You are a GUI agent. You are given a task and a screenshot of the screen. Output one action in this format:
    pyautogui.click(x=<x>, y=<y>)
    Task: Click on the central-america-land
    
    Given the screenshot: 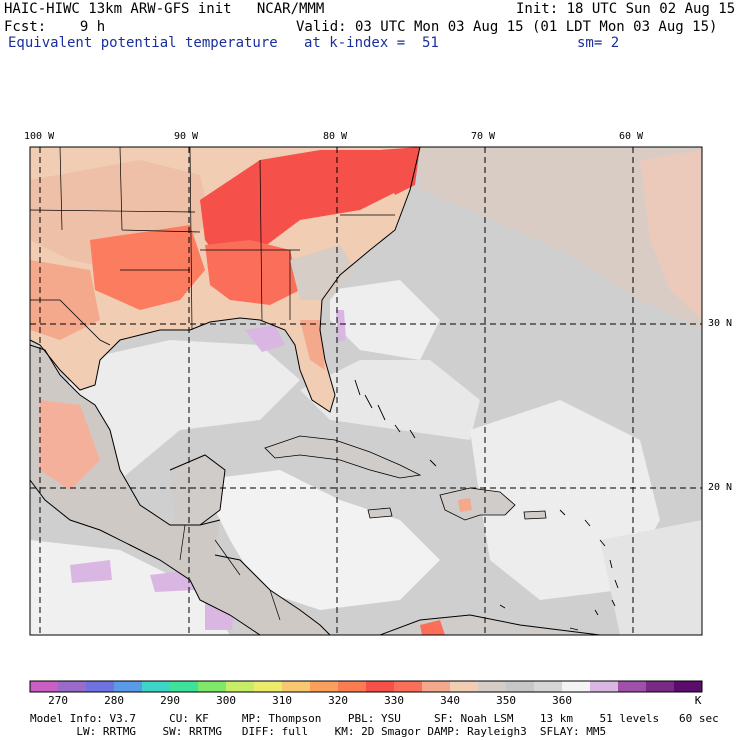 What is the action you would take?
    pyautogui.click(x=260, y=595)
    